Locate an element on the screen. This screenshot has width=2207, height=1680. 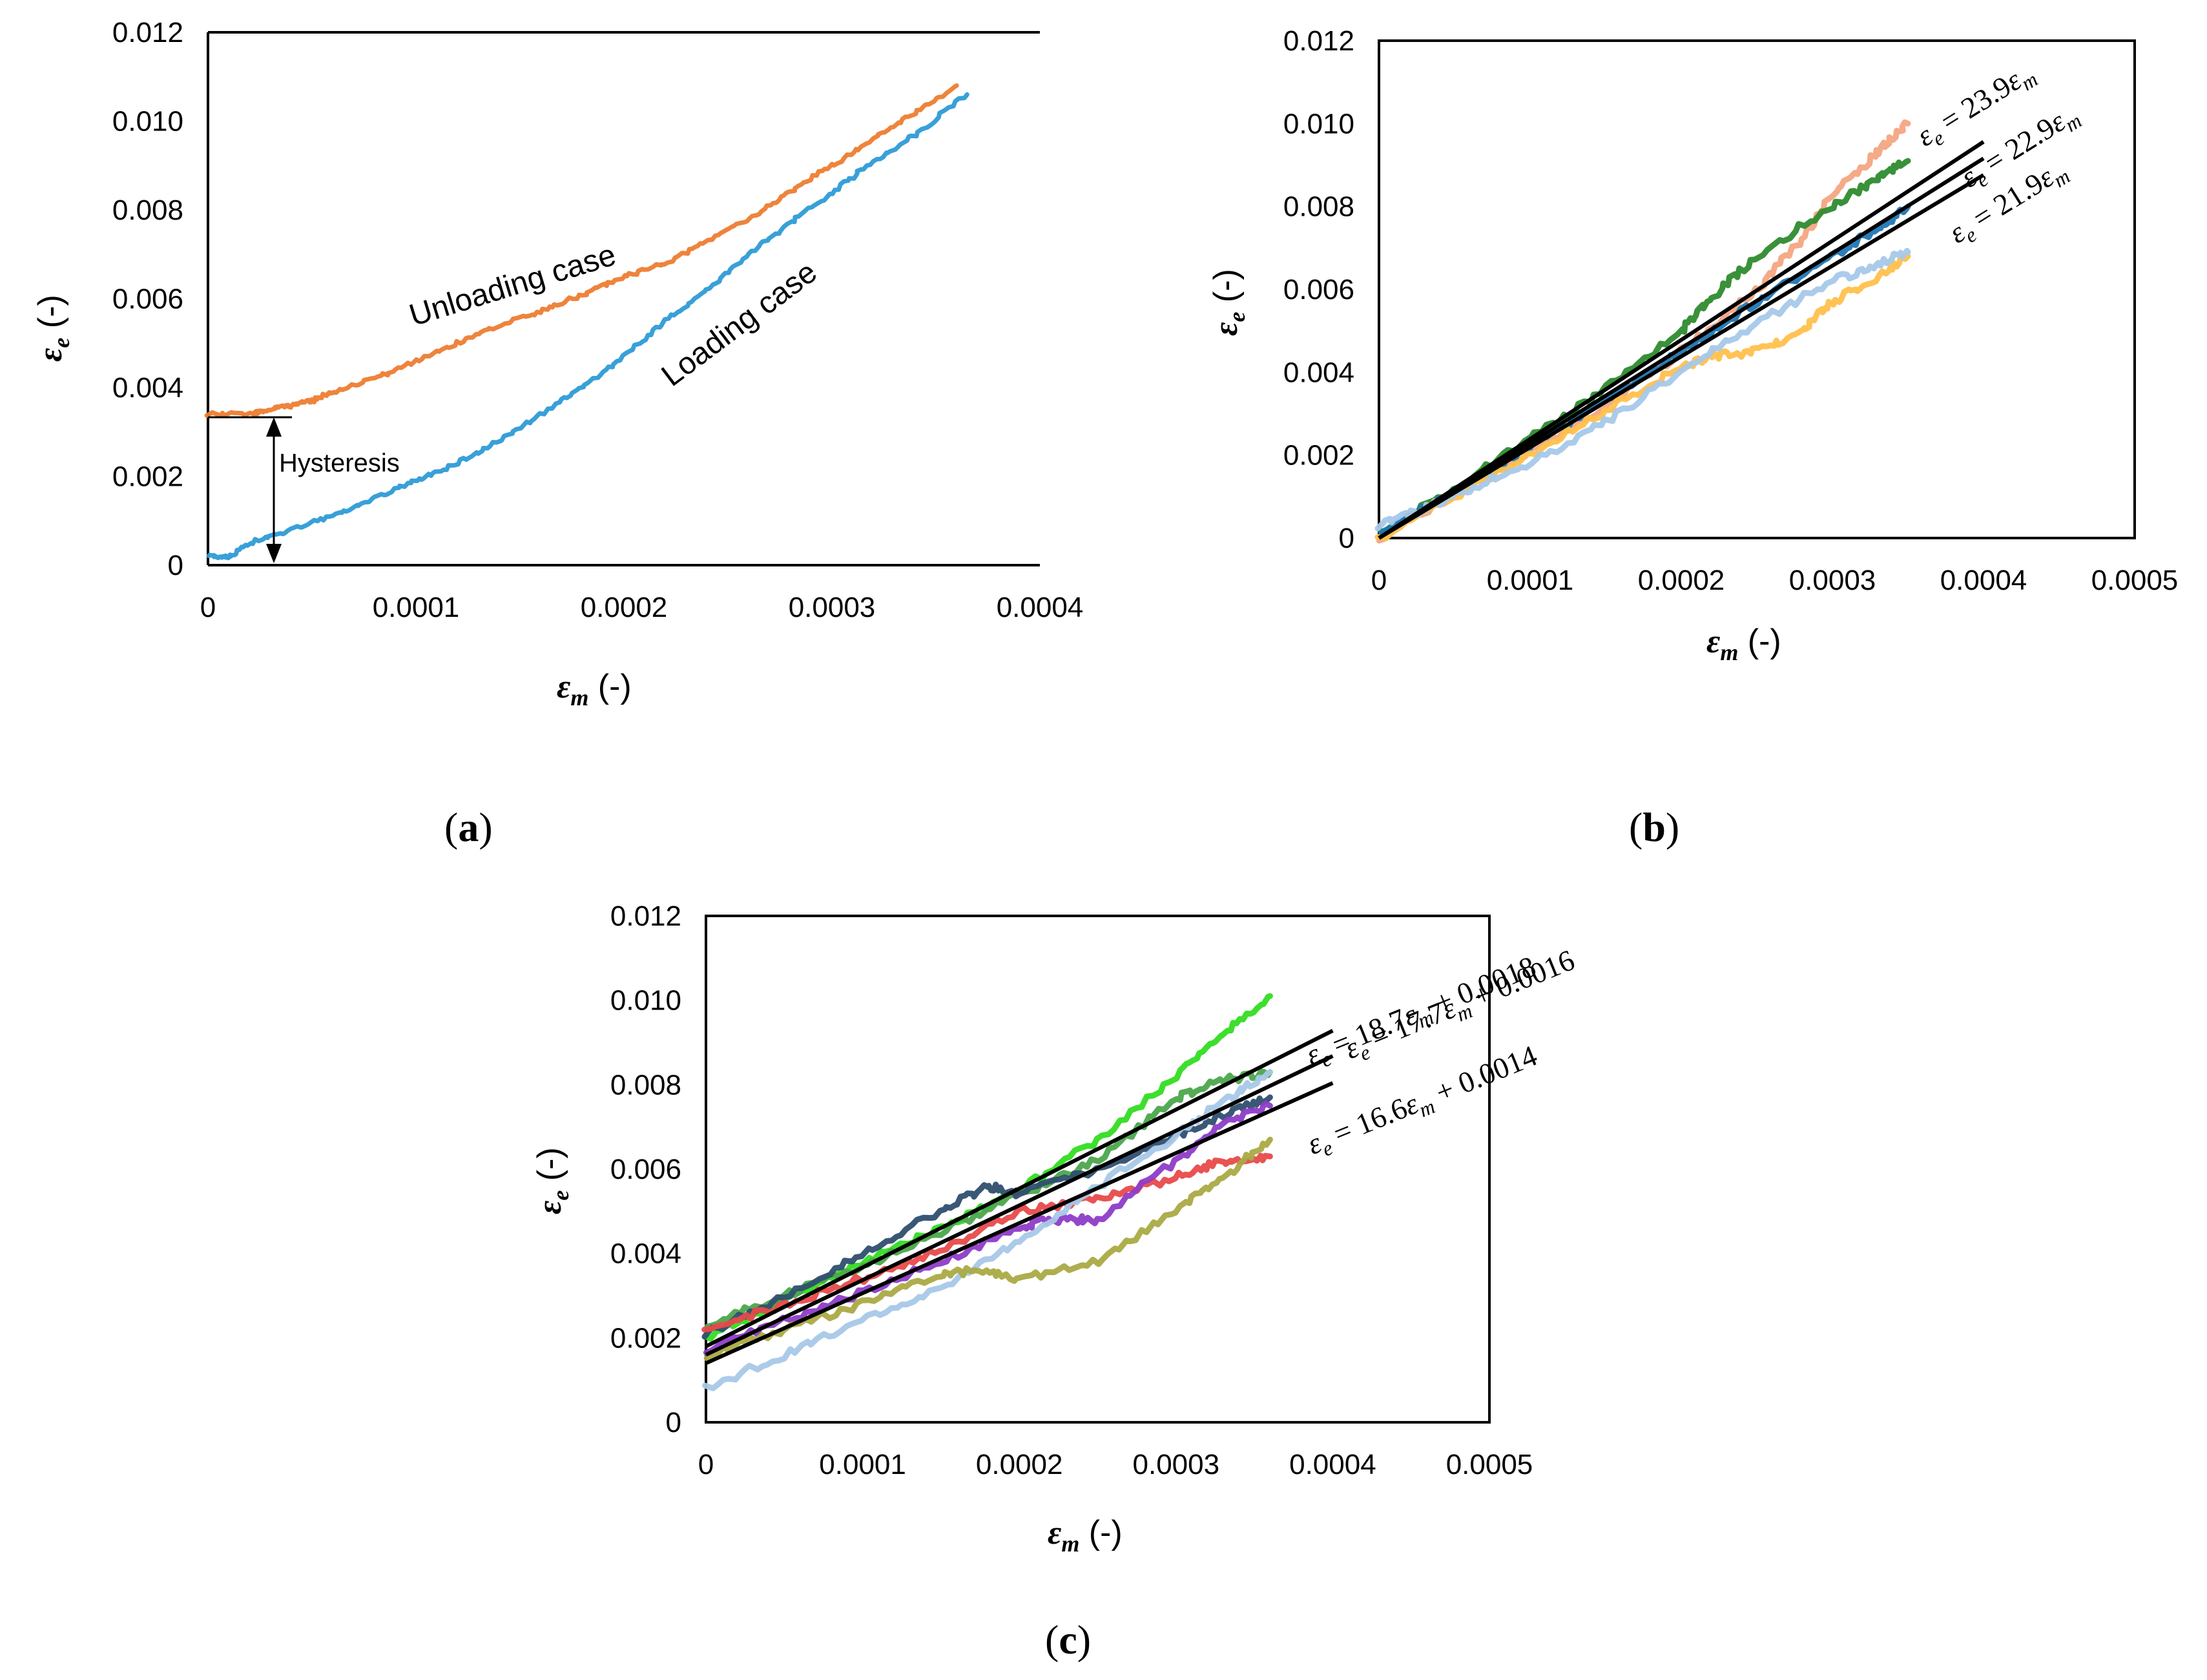
chart-b-y-tick-label: 0.012 is located at coordinates (1318, 41).